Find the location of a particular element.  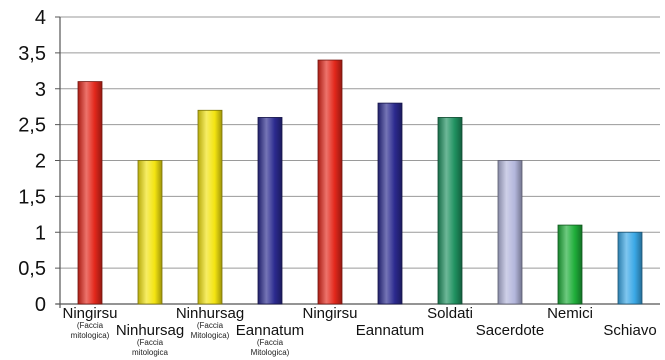

category-note: mitologica) is located at coordinates (90, 335).